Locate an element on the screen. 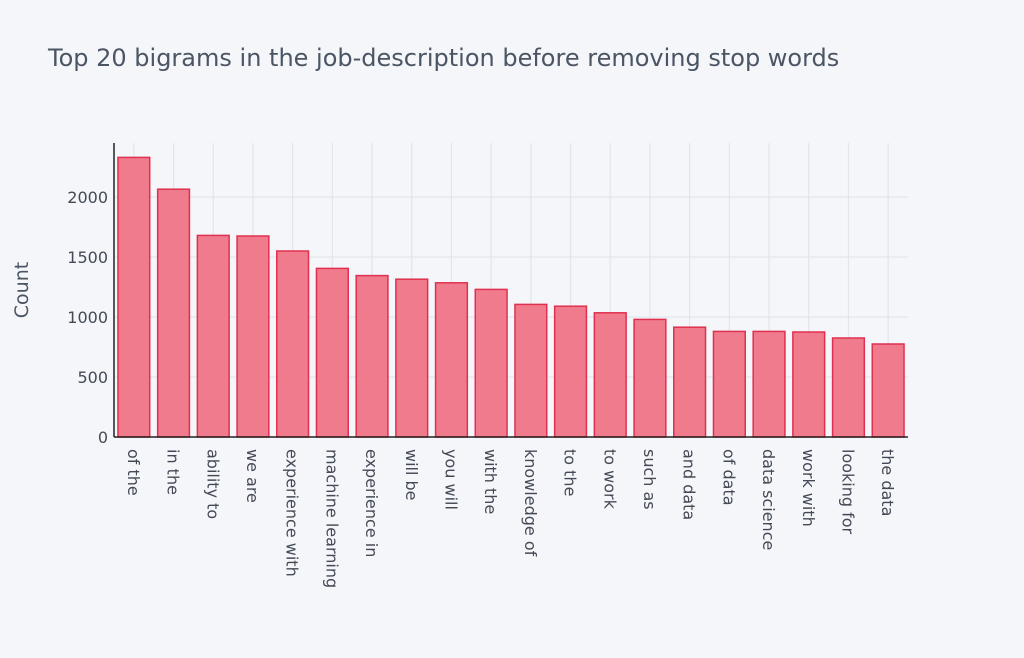 This screenshot has height=658, width=1024. x-tick-label: we are is located at coordinates (252, 476).